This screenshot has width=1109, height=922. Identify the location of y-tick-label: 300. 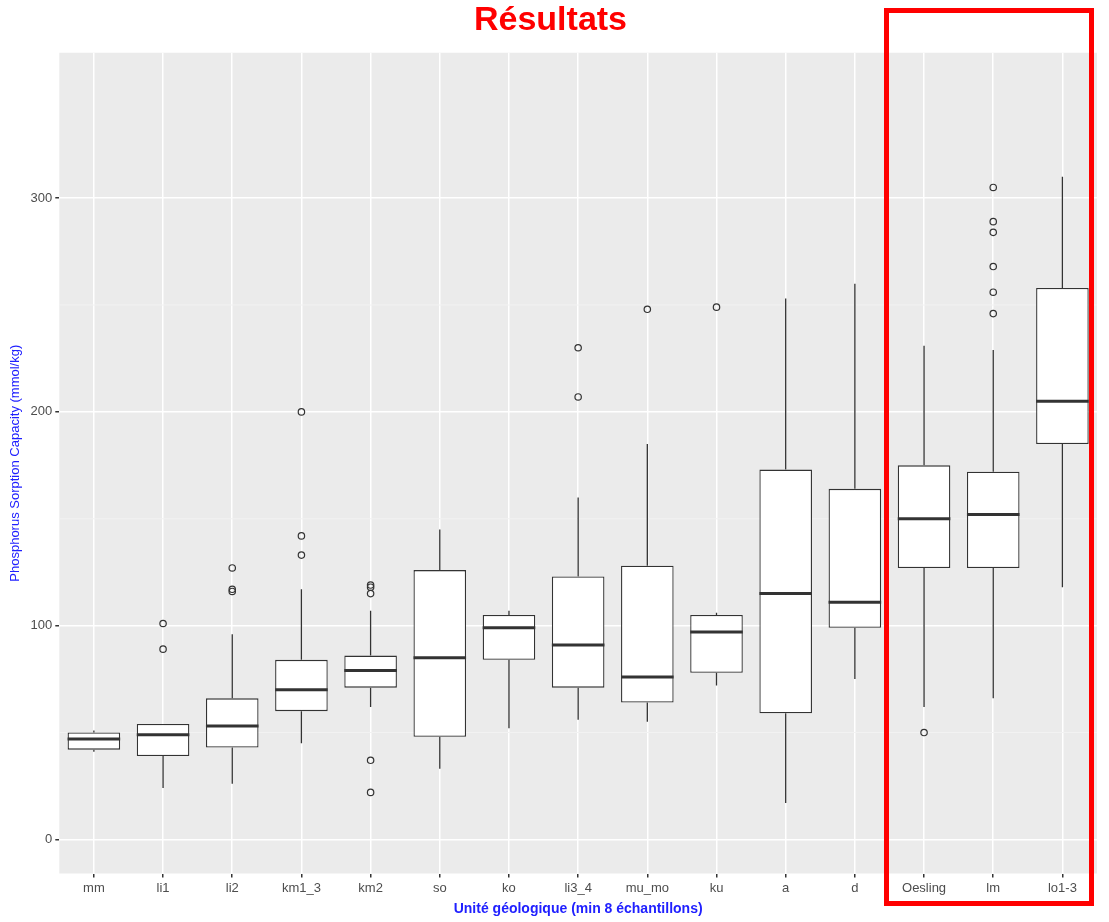
(41, 197).